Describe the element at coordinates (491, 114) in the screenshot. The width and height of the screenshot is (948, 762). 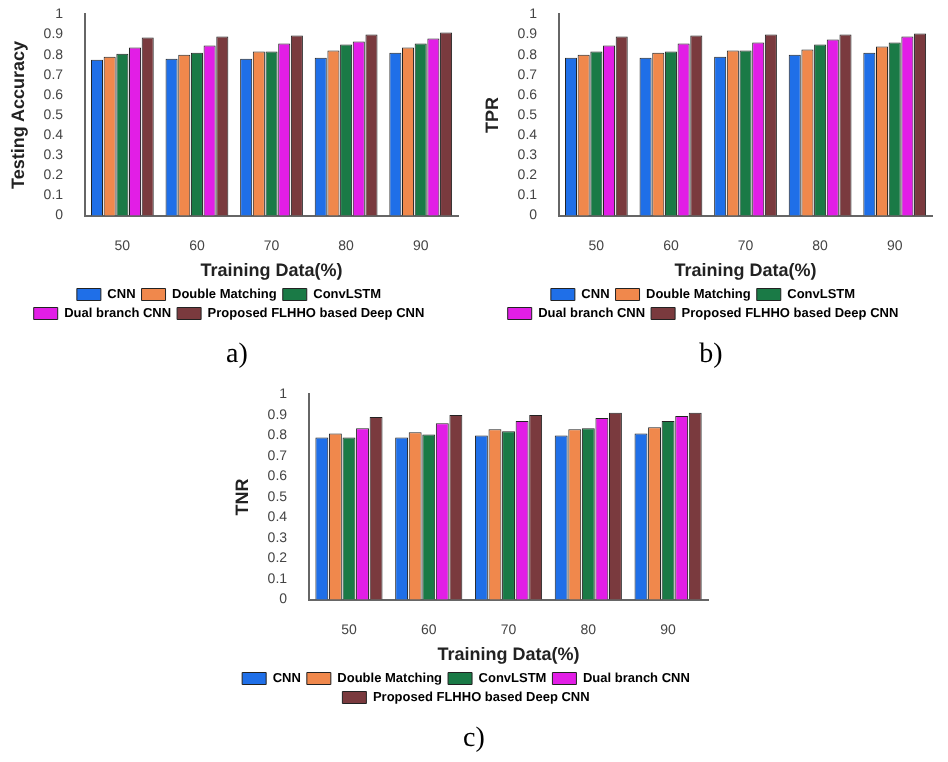
I see `y-axis-title: TPR` at that location.